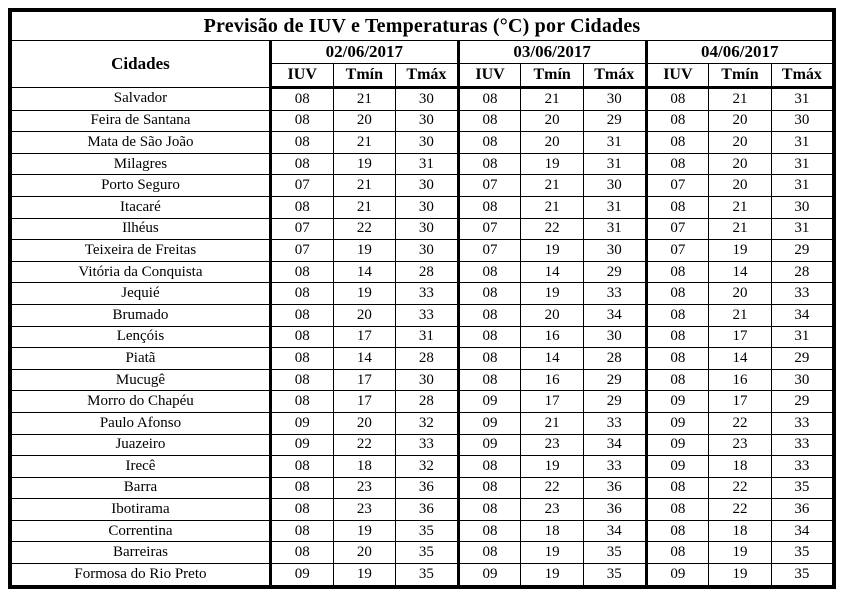 The image size is (844, 597). Describe the element at coordinates (140, 121) in the screenshot. I see `city-cell: Feira de Santana` at that location.